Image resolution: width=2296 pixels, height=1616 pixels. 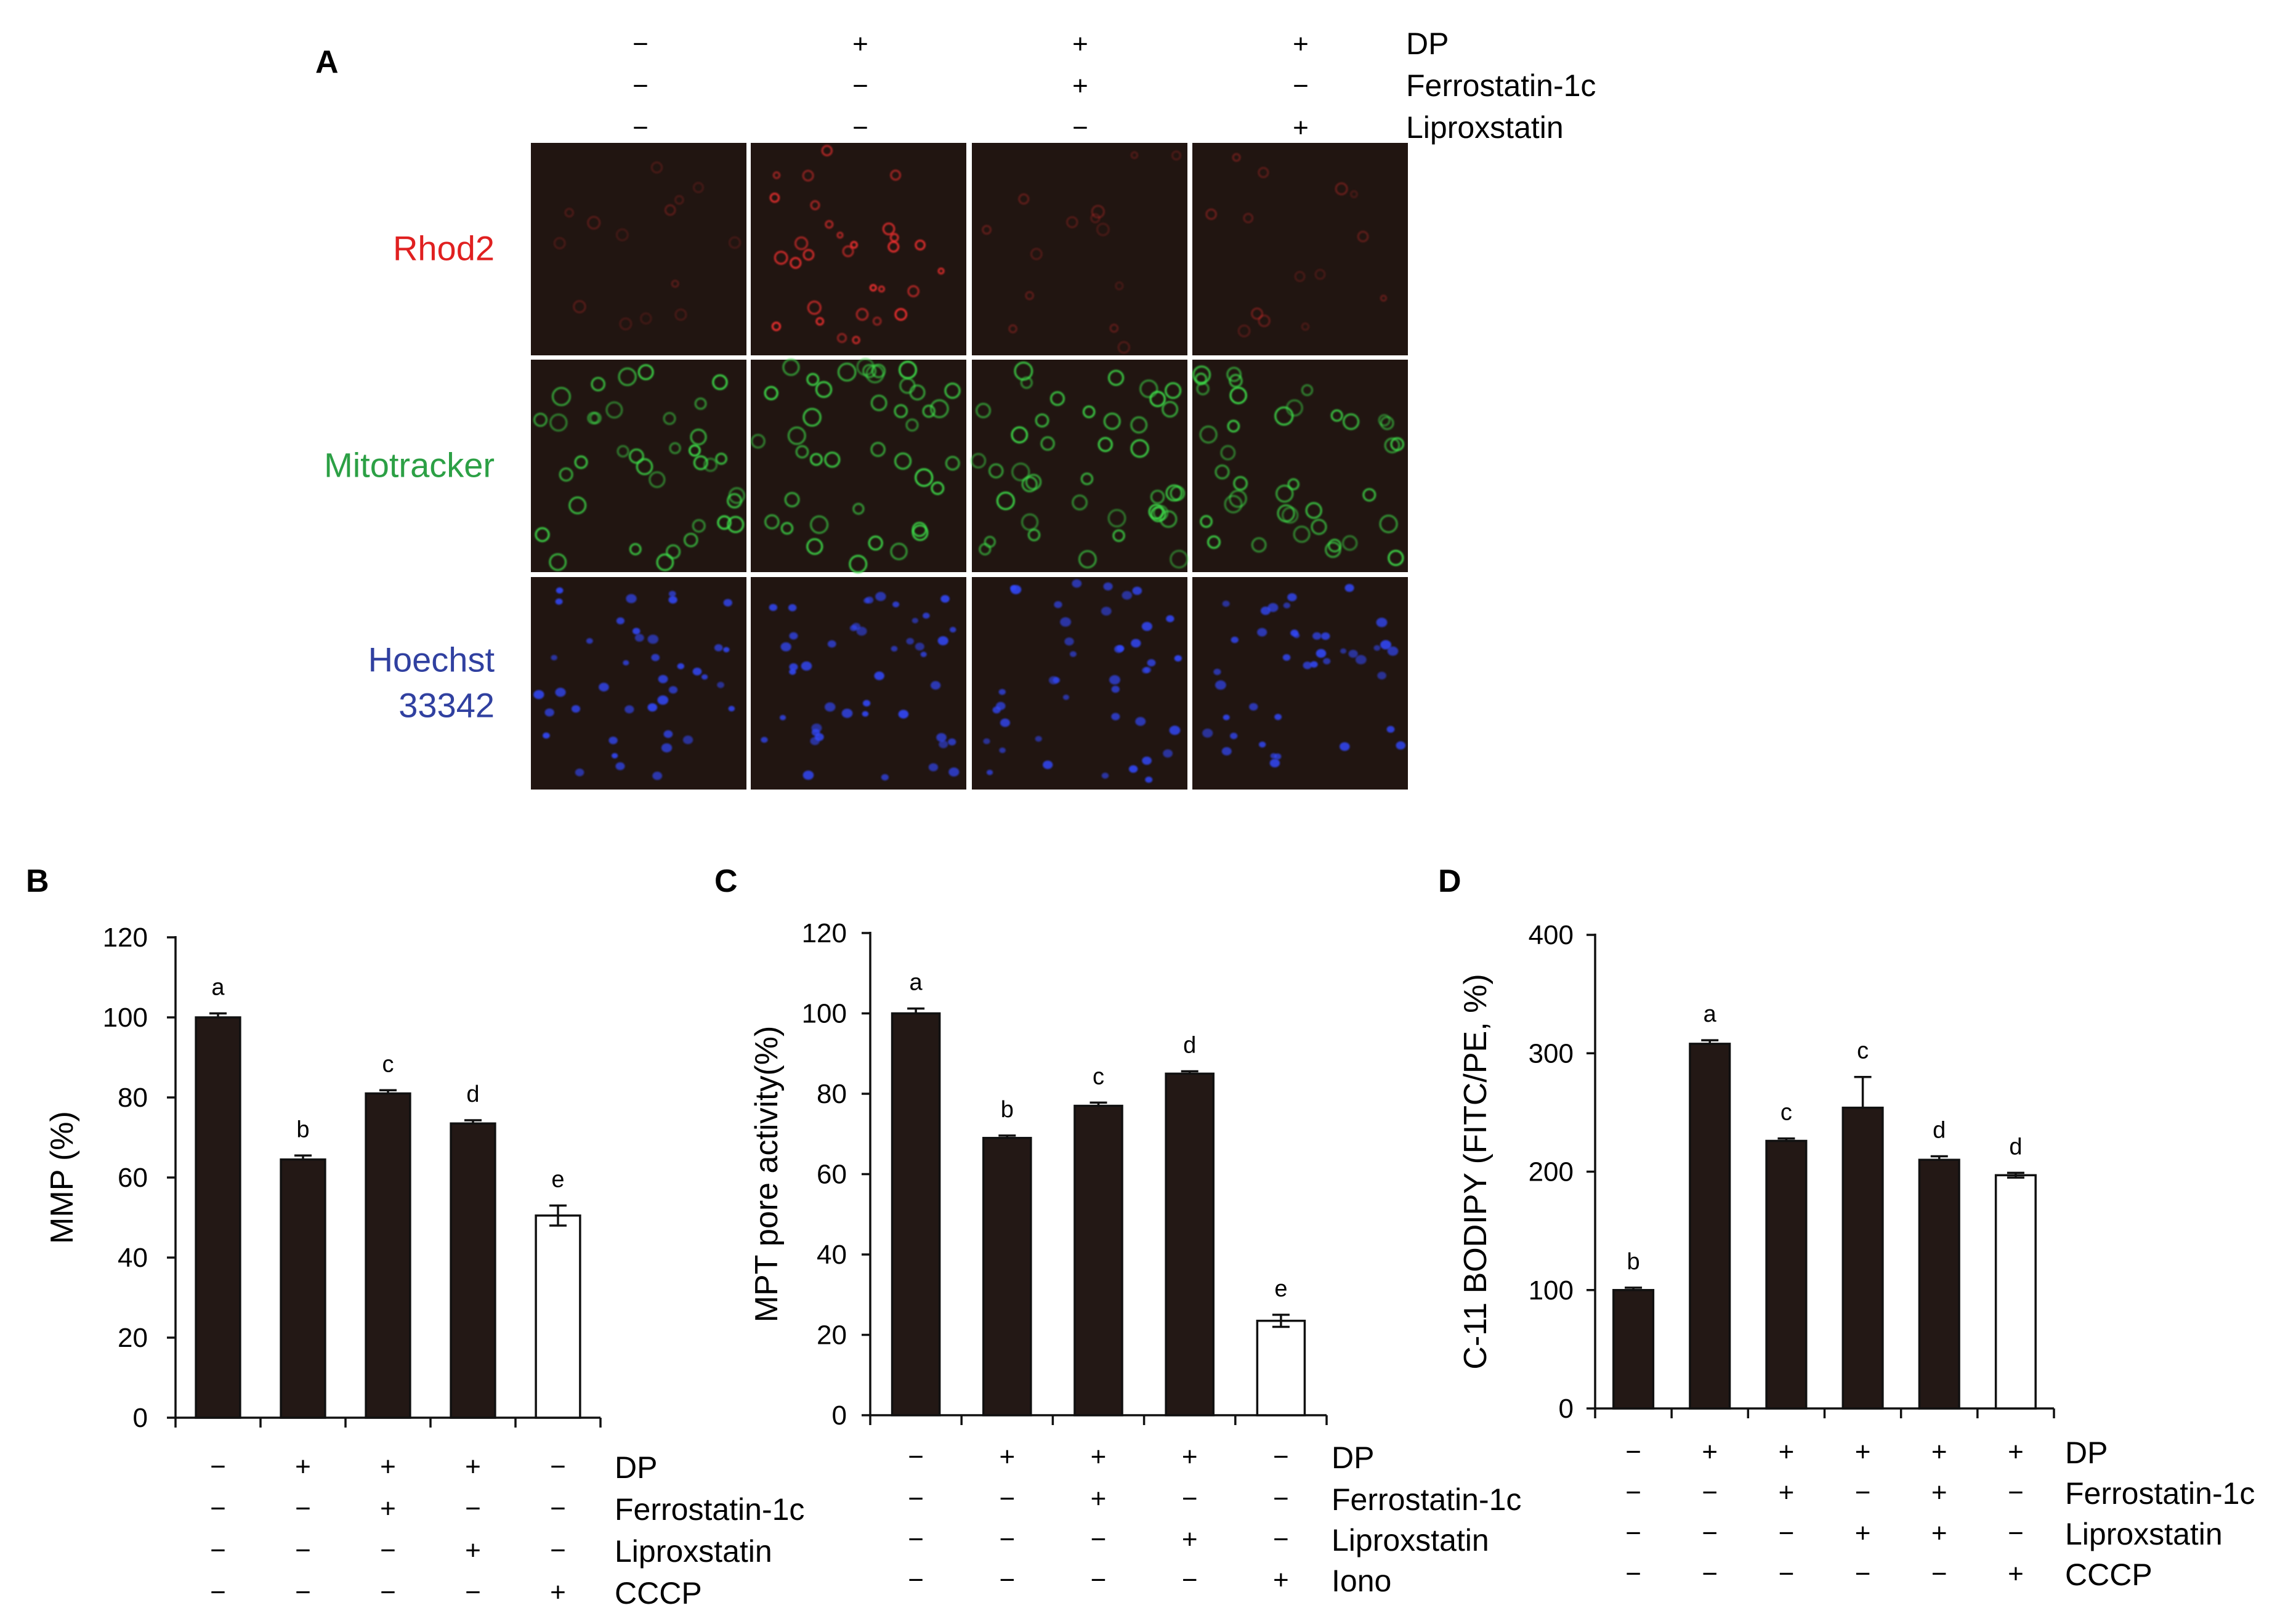 What do you see at coordinates (824, 1014) in the screenshot?
I see `y-tick-label: 100` at bounding box center [824, 1014].